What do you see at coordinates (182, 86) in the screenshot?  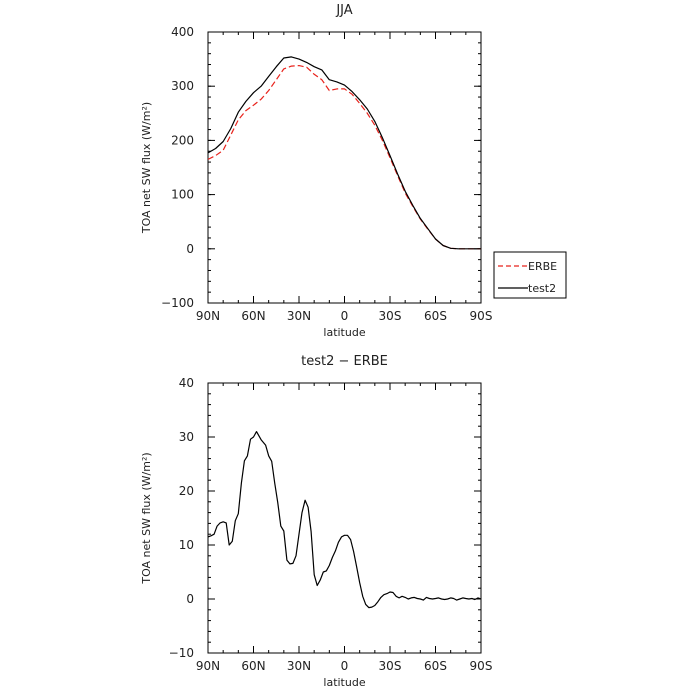 I see `y-tick-label: 300` at bounding box center [182, 86].